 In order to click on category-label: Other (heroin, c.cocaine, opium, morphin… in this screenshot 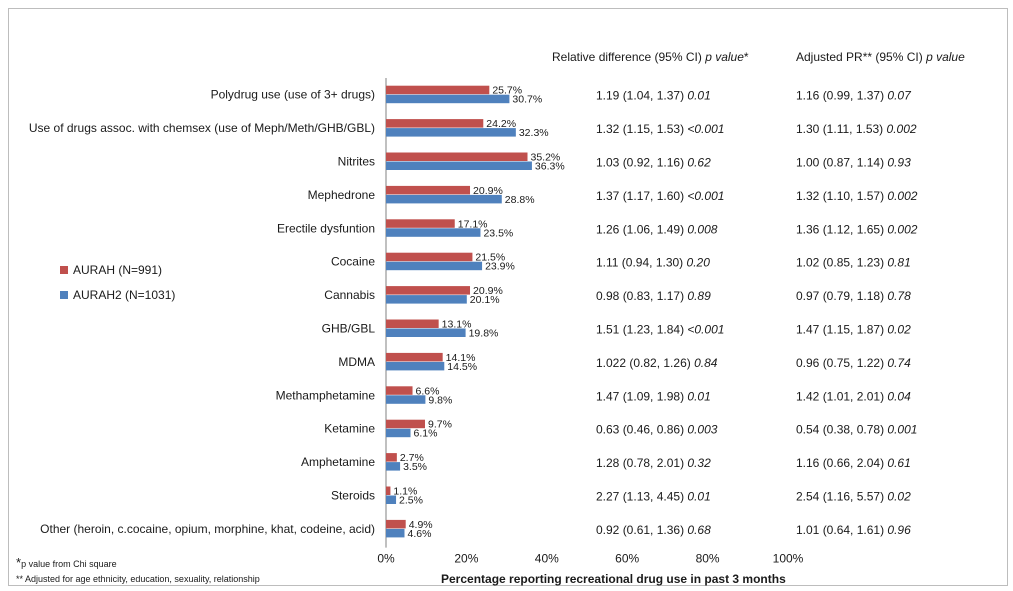, I will do `click(207, 529)`.